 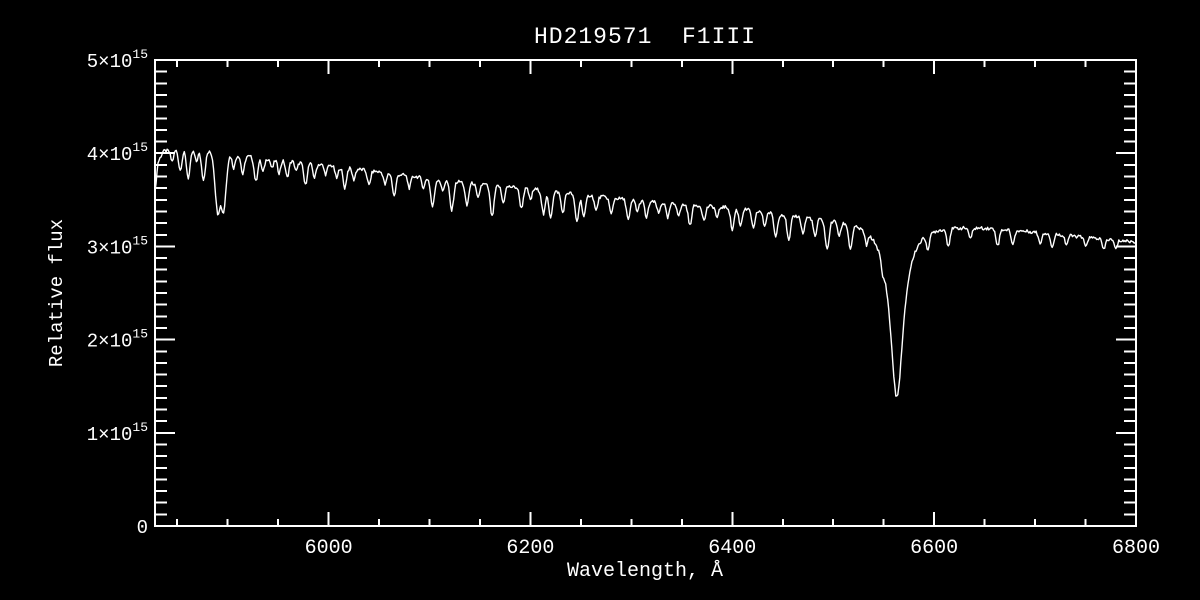 I want to click on y-tick-label: 4×10¹⁵, so click(x=117, y=153).